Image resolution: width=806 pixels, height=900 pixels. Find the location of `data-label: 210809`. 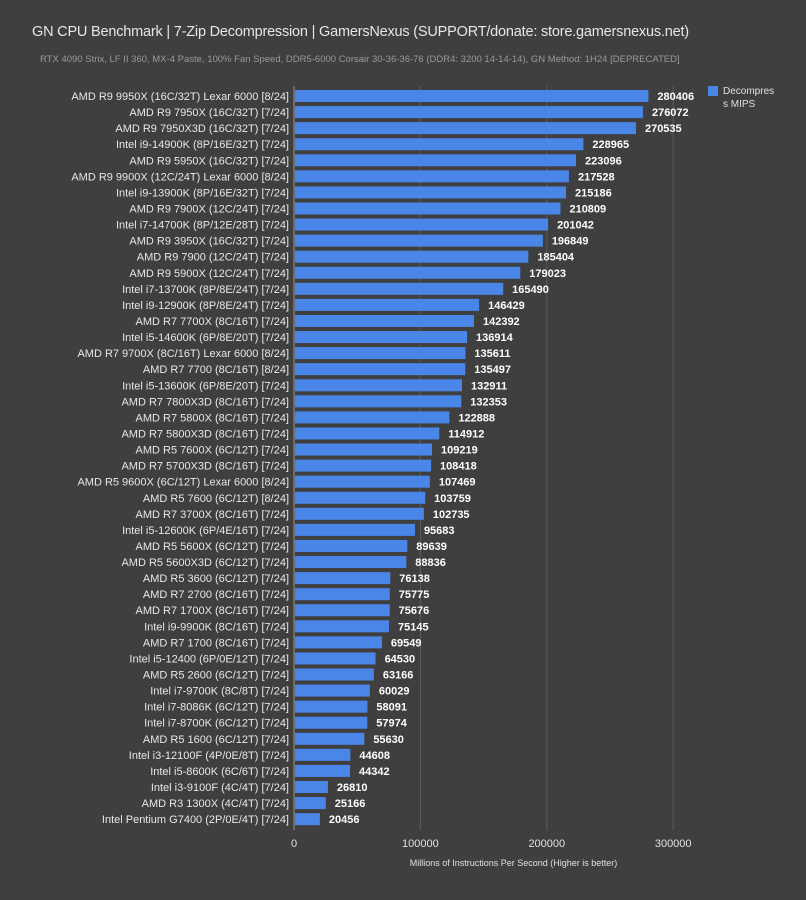

data-label: 210809 is located at coordinates (587, 209).